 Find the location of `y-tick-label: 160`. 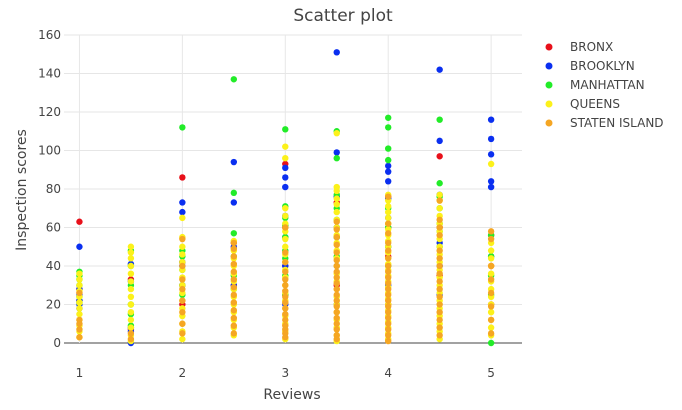

y-tick-label: 160 is located at coordinates (49, 35).